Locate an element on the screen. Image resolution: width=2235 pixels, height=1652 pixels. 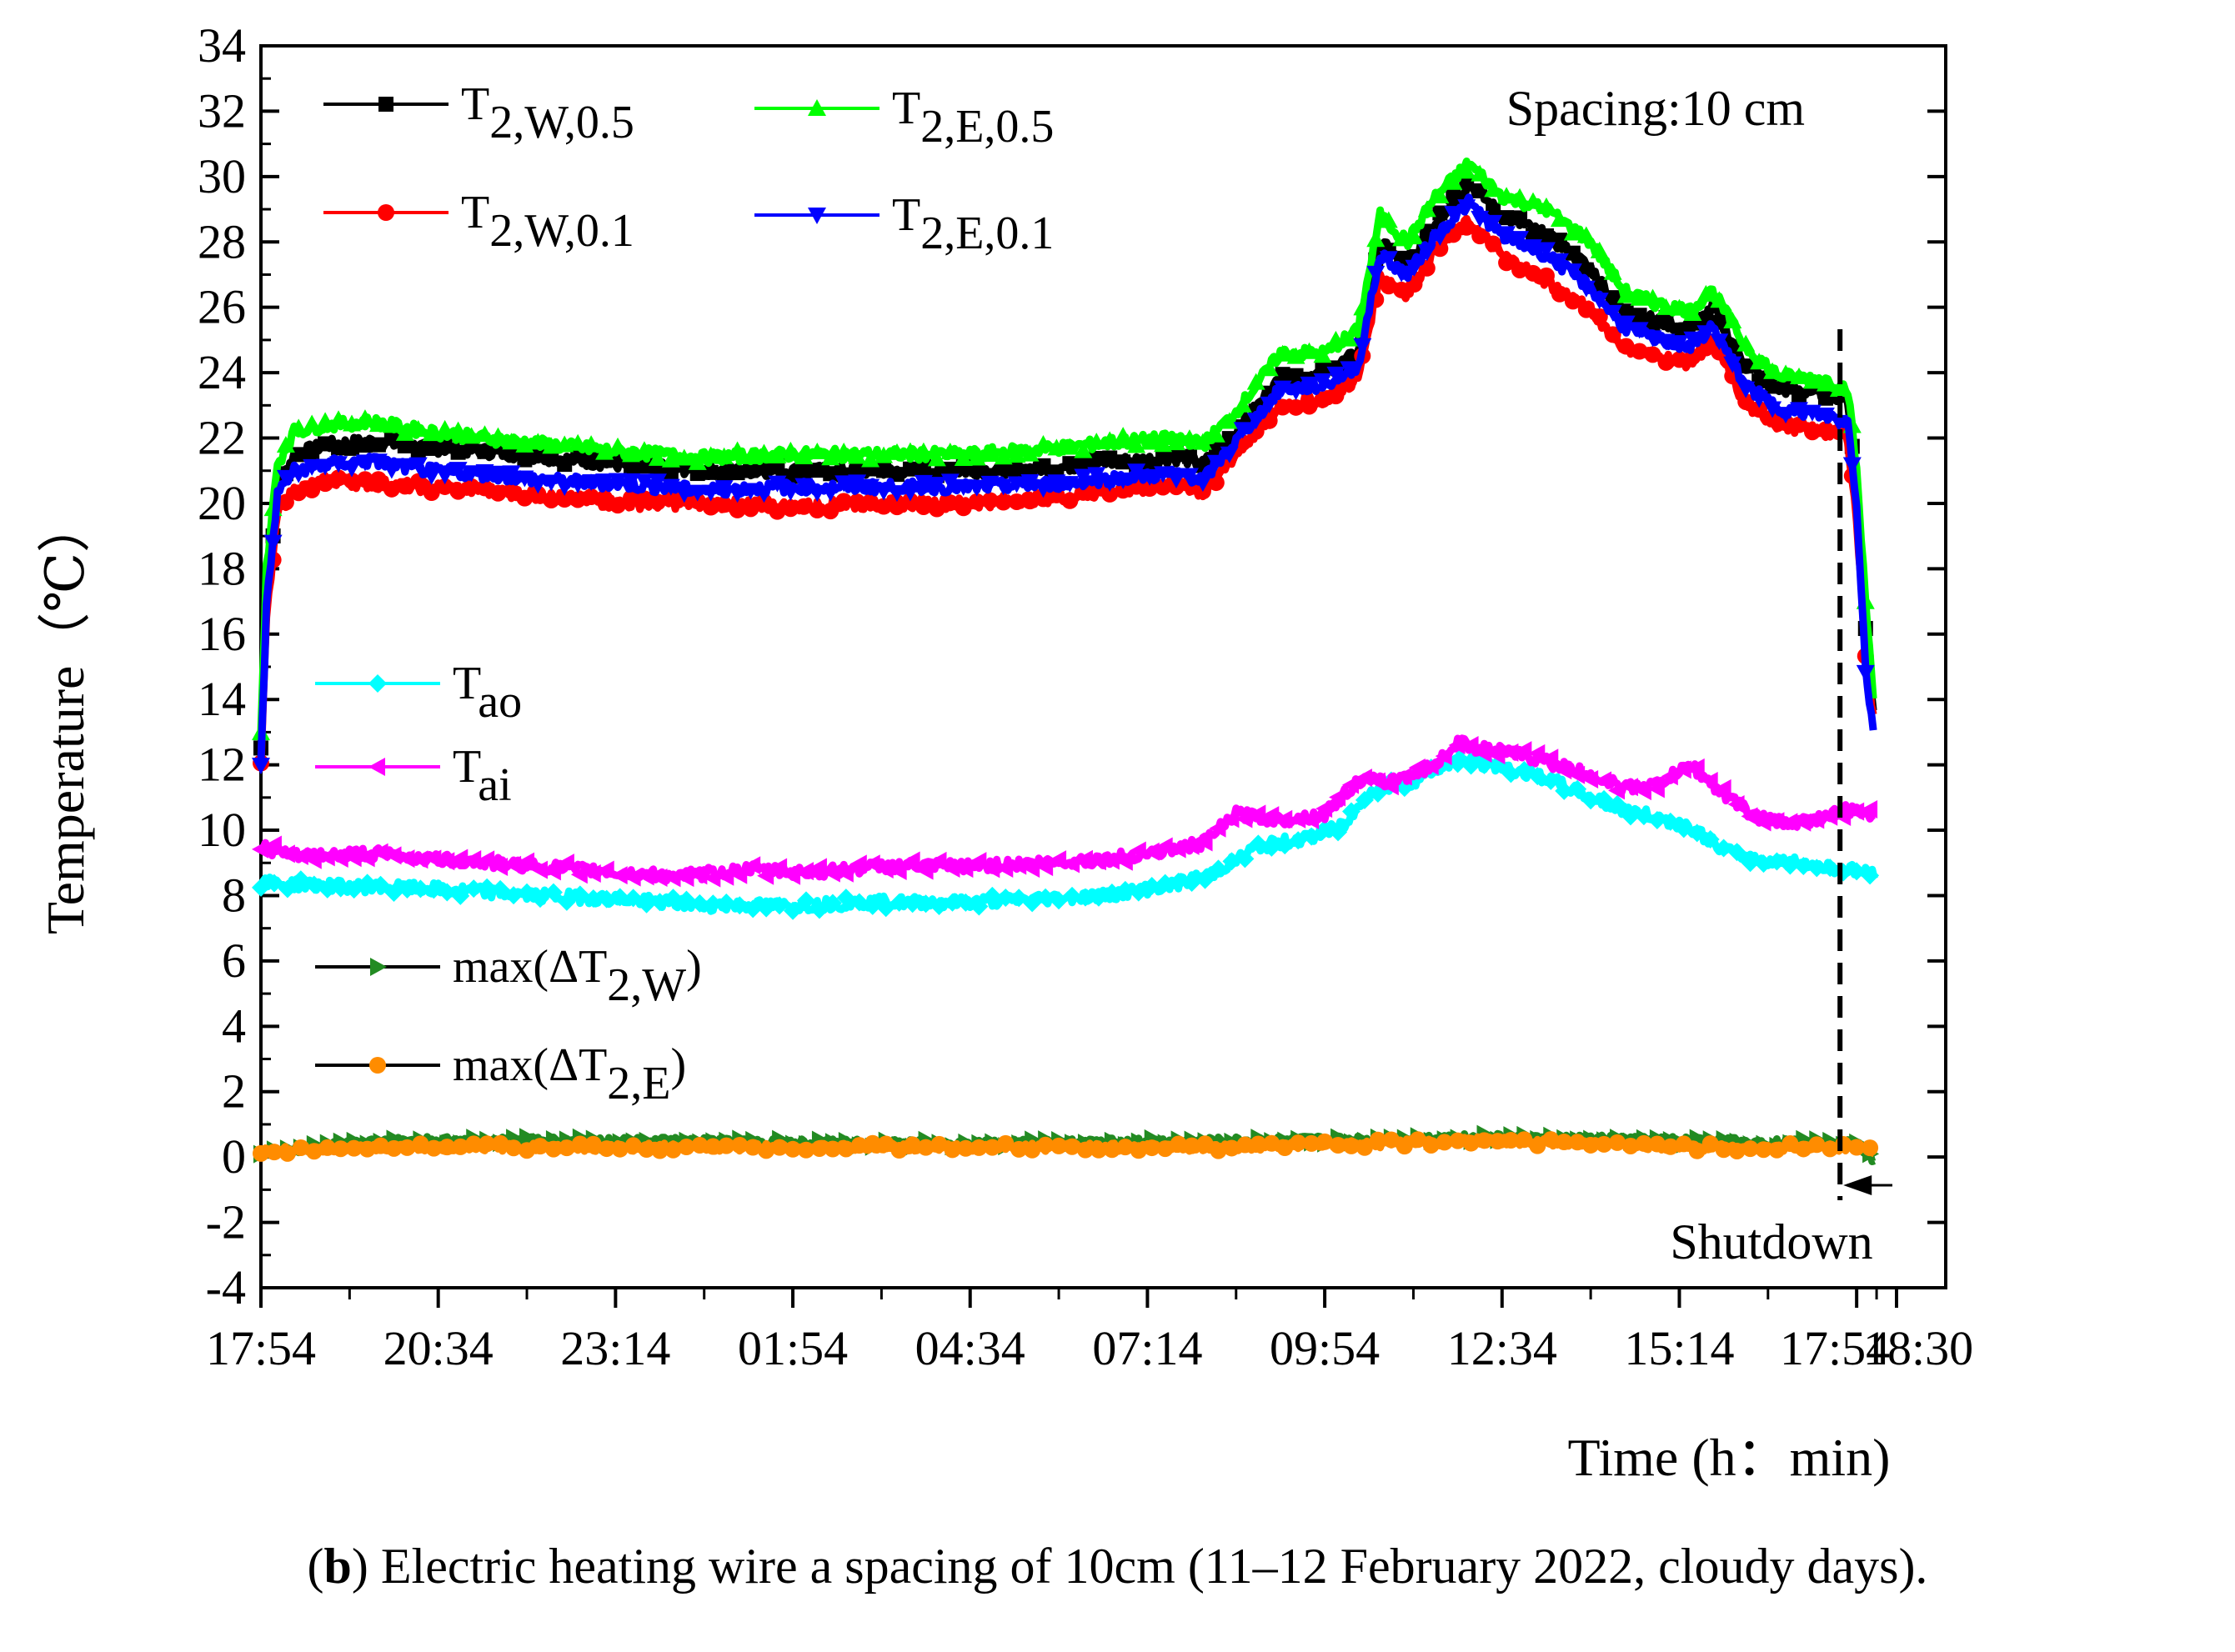
legend-entry-Tao: Tao is located at coordinates (418, 693).